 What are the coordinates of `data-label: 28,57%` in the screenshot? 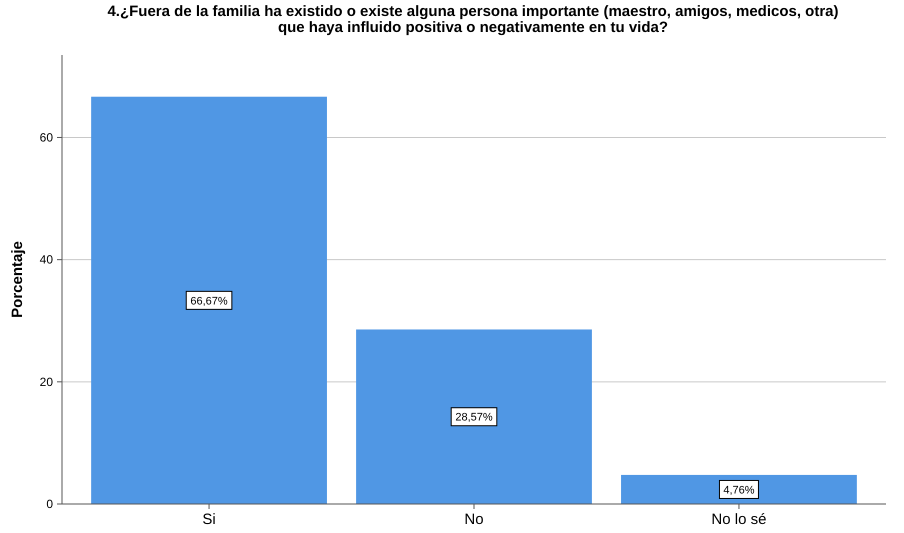 It's located at (474, 418).